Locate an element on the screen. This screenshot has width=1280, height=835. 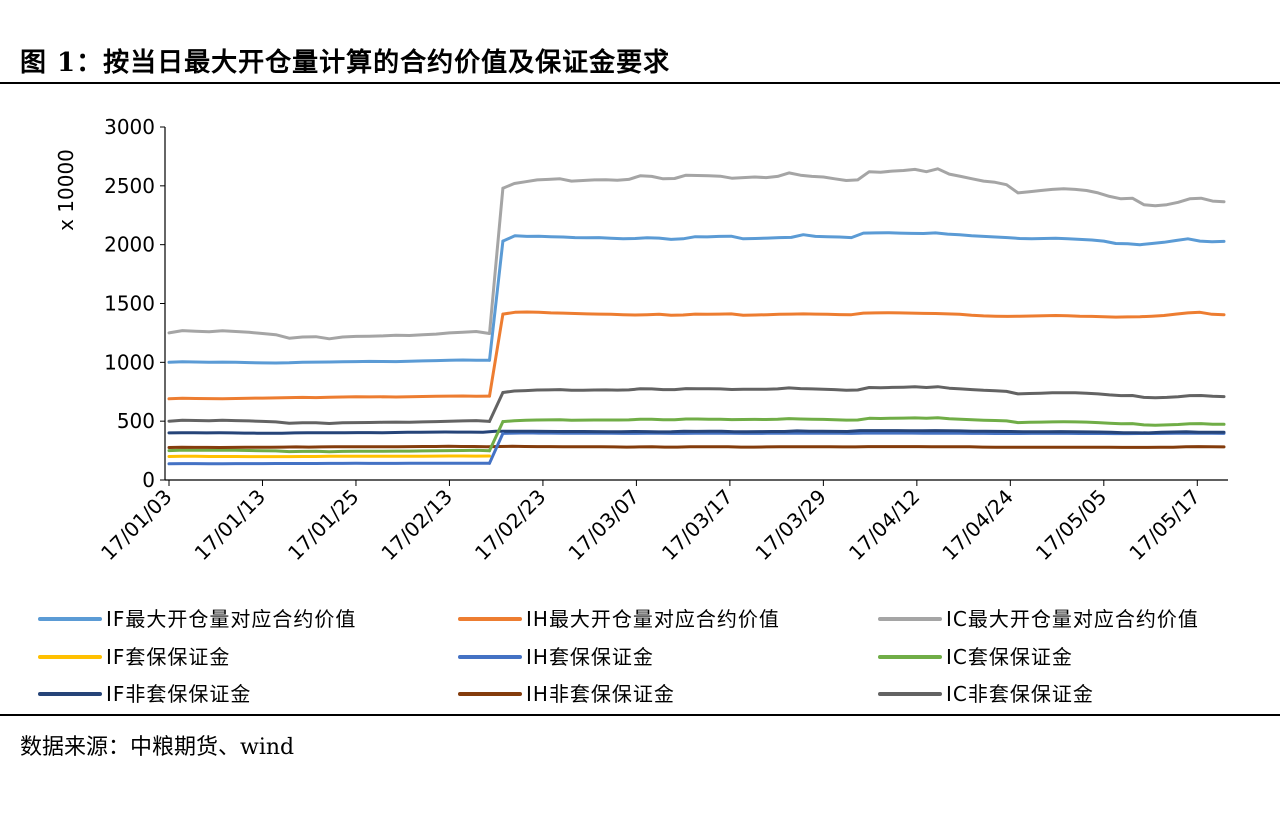
y-tick-label: 0 is located at coordinates (148, 480).